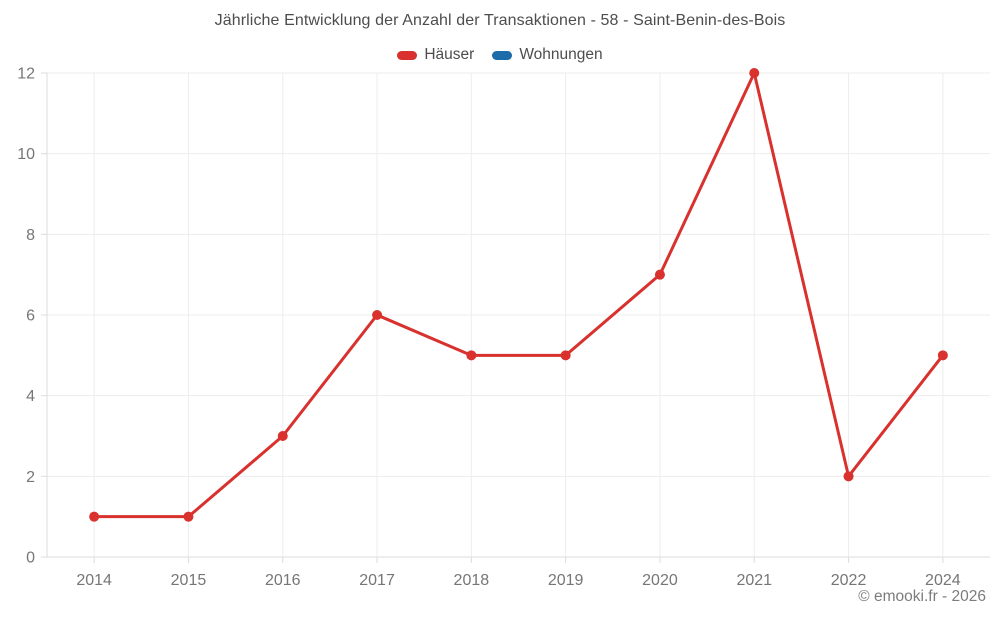 This screenshot has width=1000, height=625. What do you see at coordinates (449, 54) in the screenshot?
I see `legend-label-haeuser: Häuser` at bounding box center [449, 54].